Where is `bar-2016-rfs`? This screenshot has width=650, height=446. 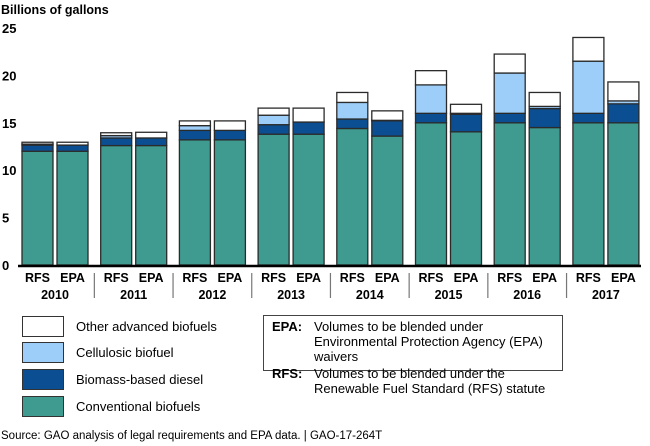
bar-2016-rfs is located at coordinates (509, 159).